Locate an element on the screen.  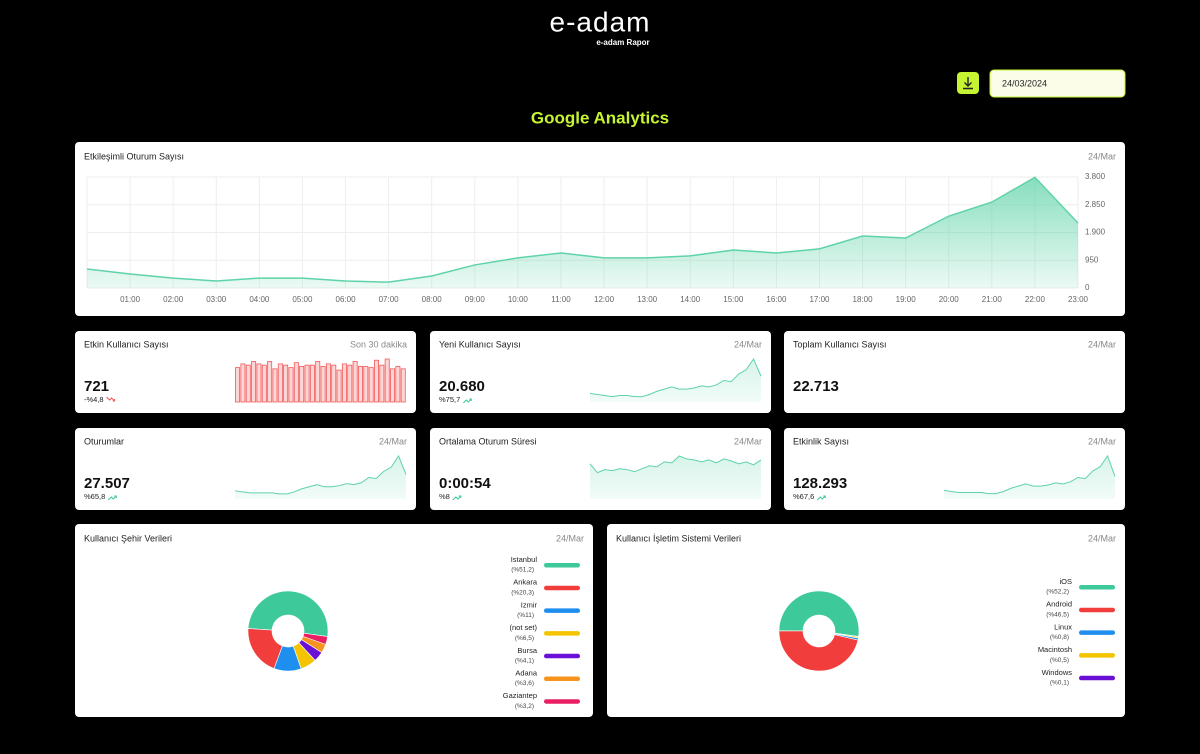
y-tick-label: 2.850 is located at coordinates (1095, 204).